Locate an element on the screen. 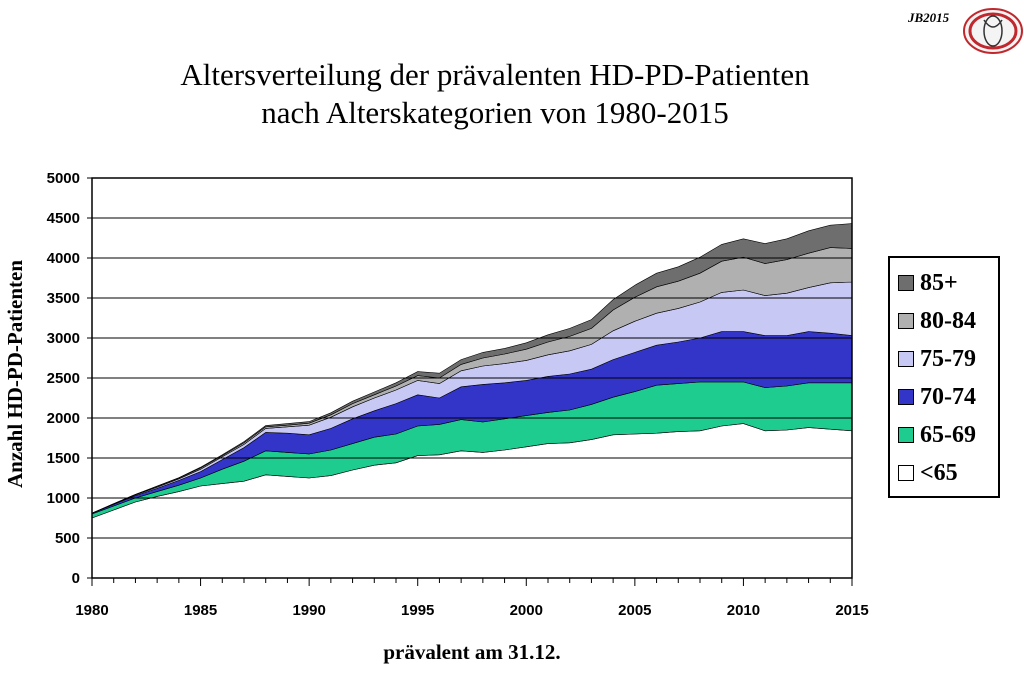 The height and width of the screenshot is (683, 1024). report-badge: JB2015 is located at coordinates (966, 30).